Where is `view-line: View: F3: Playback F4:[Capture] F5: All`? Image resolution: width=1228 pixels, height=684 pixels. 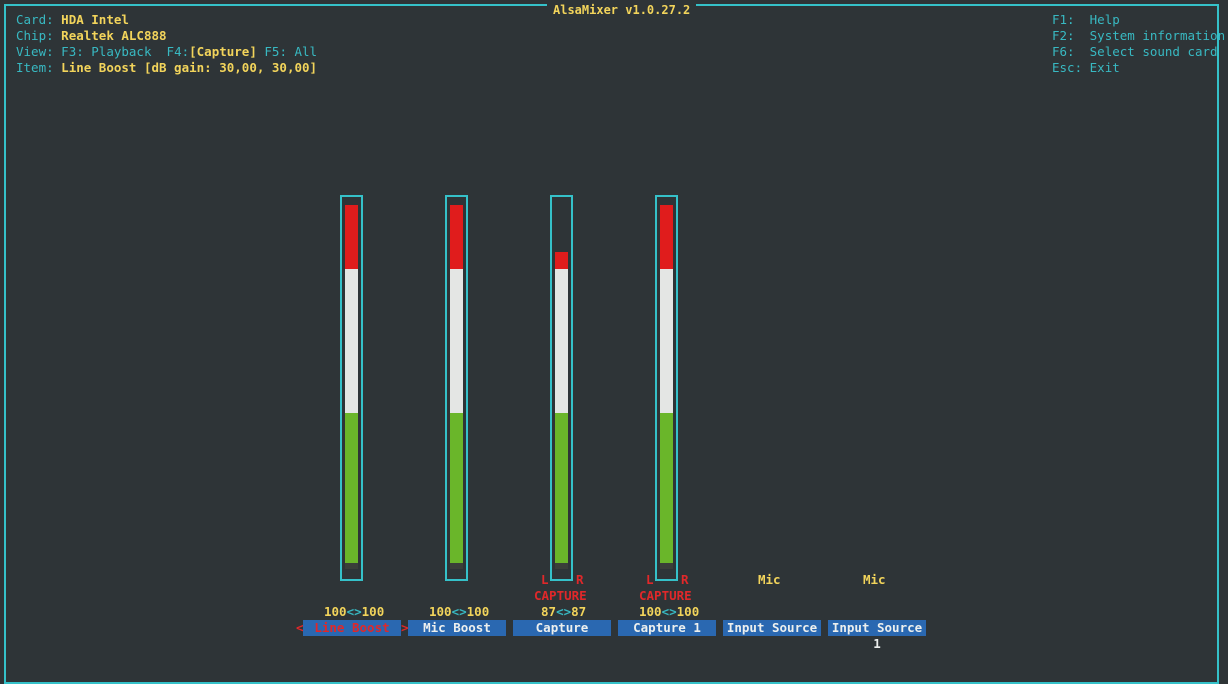 view-line: View: F3: Playback F4:[Capture] F5: All is located at coordinates (166, 52).